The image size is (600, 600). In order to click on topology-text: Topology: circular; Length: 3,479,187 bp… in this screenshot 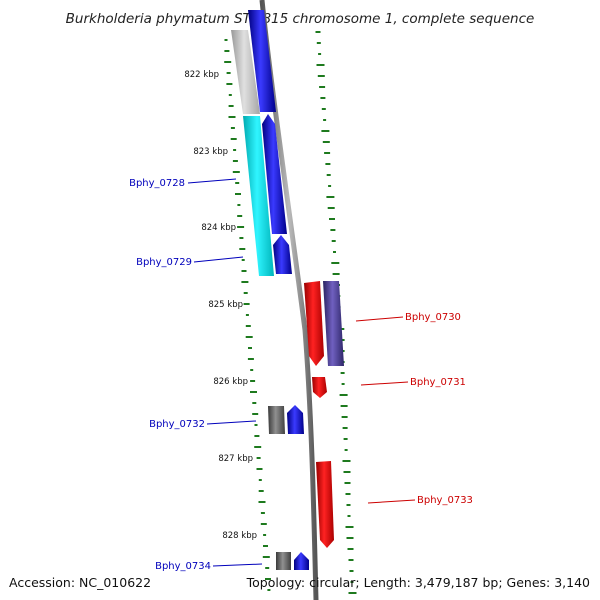, I will do `click(418, 582)`.